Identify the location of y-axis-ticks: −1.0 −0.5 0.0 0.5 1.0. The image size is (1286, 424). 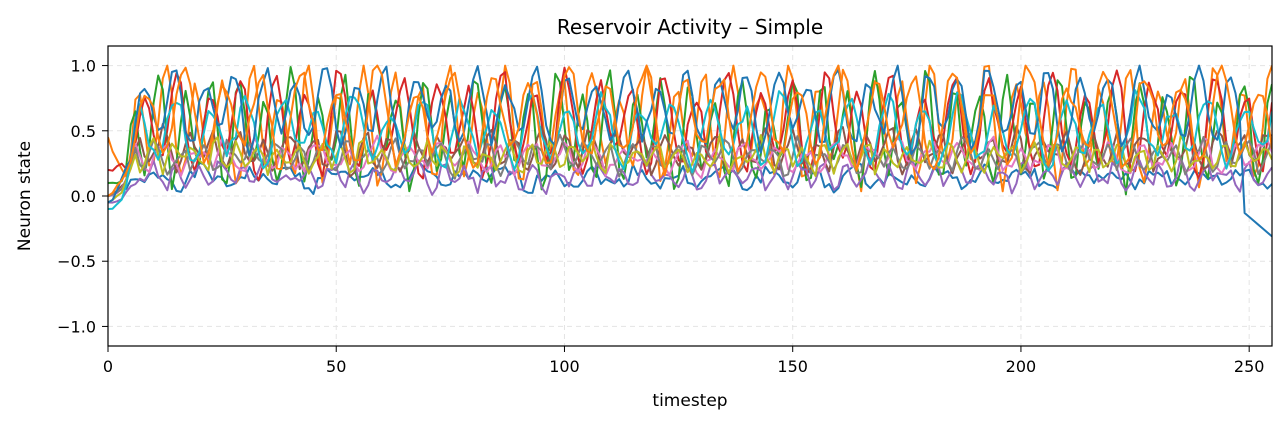
(82, 196).